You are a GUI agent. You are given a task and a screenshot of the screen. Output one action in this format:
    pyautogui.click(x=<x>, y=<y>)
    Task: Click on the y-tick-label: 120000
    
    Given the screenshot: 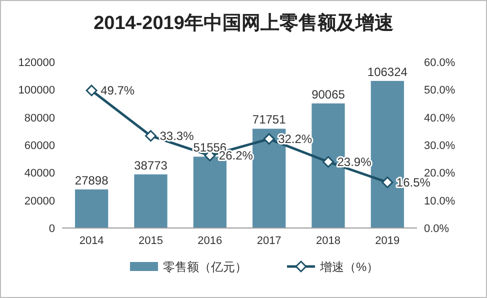 What is the action you would take?
    pyautogui.click(x=36, y=63)
    